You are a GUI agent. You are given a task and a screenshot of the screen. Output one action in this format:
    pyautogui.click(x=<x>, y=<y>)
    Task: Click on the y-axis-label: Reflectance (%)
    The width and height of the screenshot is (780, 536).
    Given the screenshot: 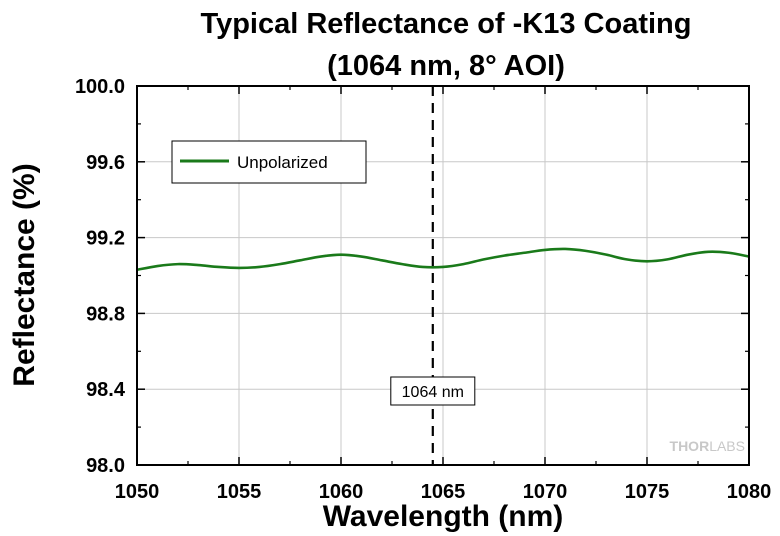 What is the action you would take?
    pyautogui.click(x=24, y=274)
    